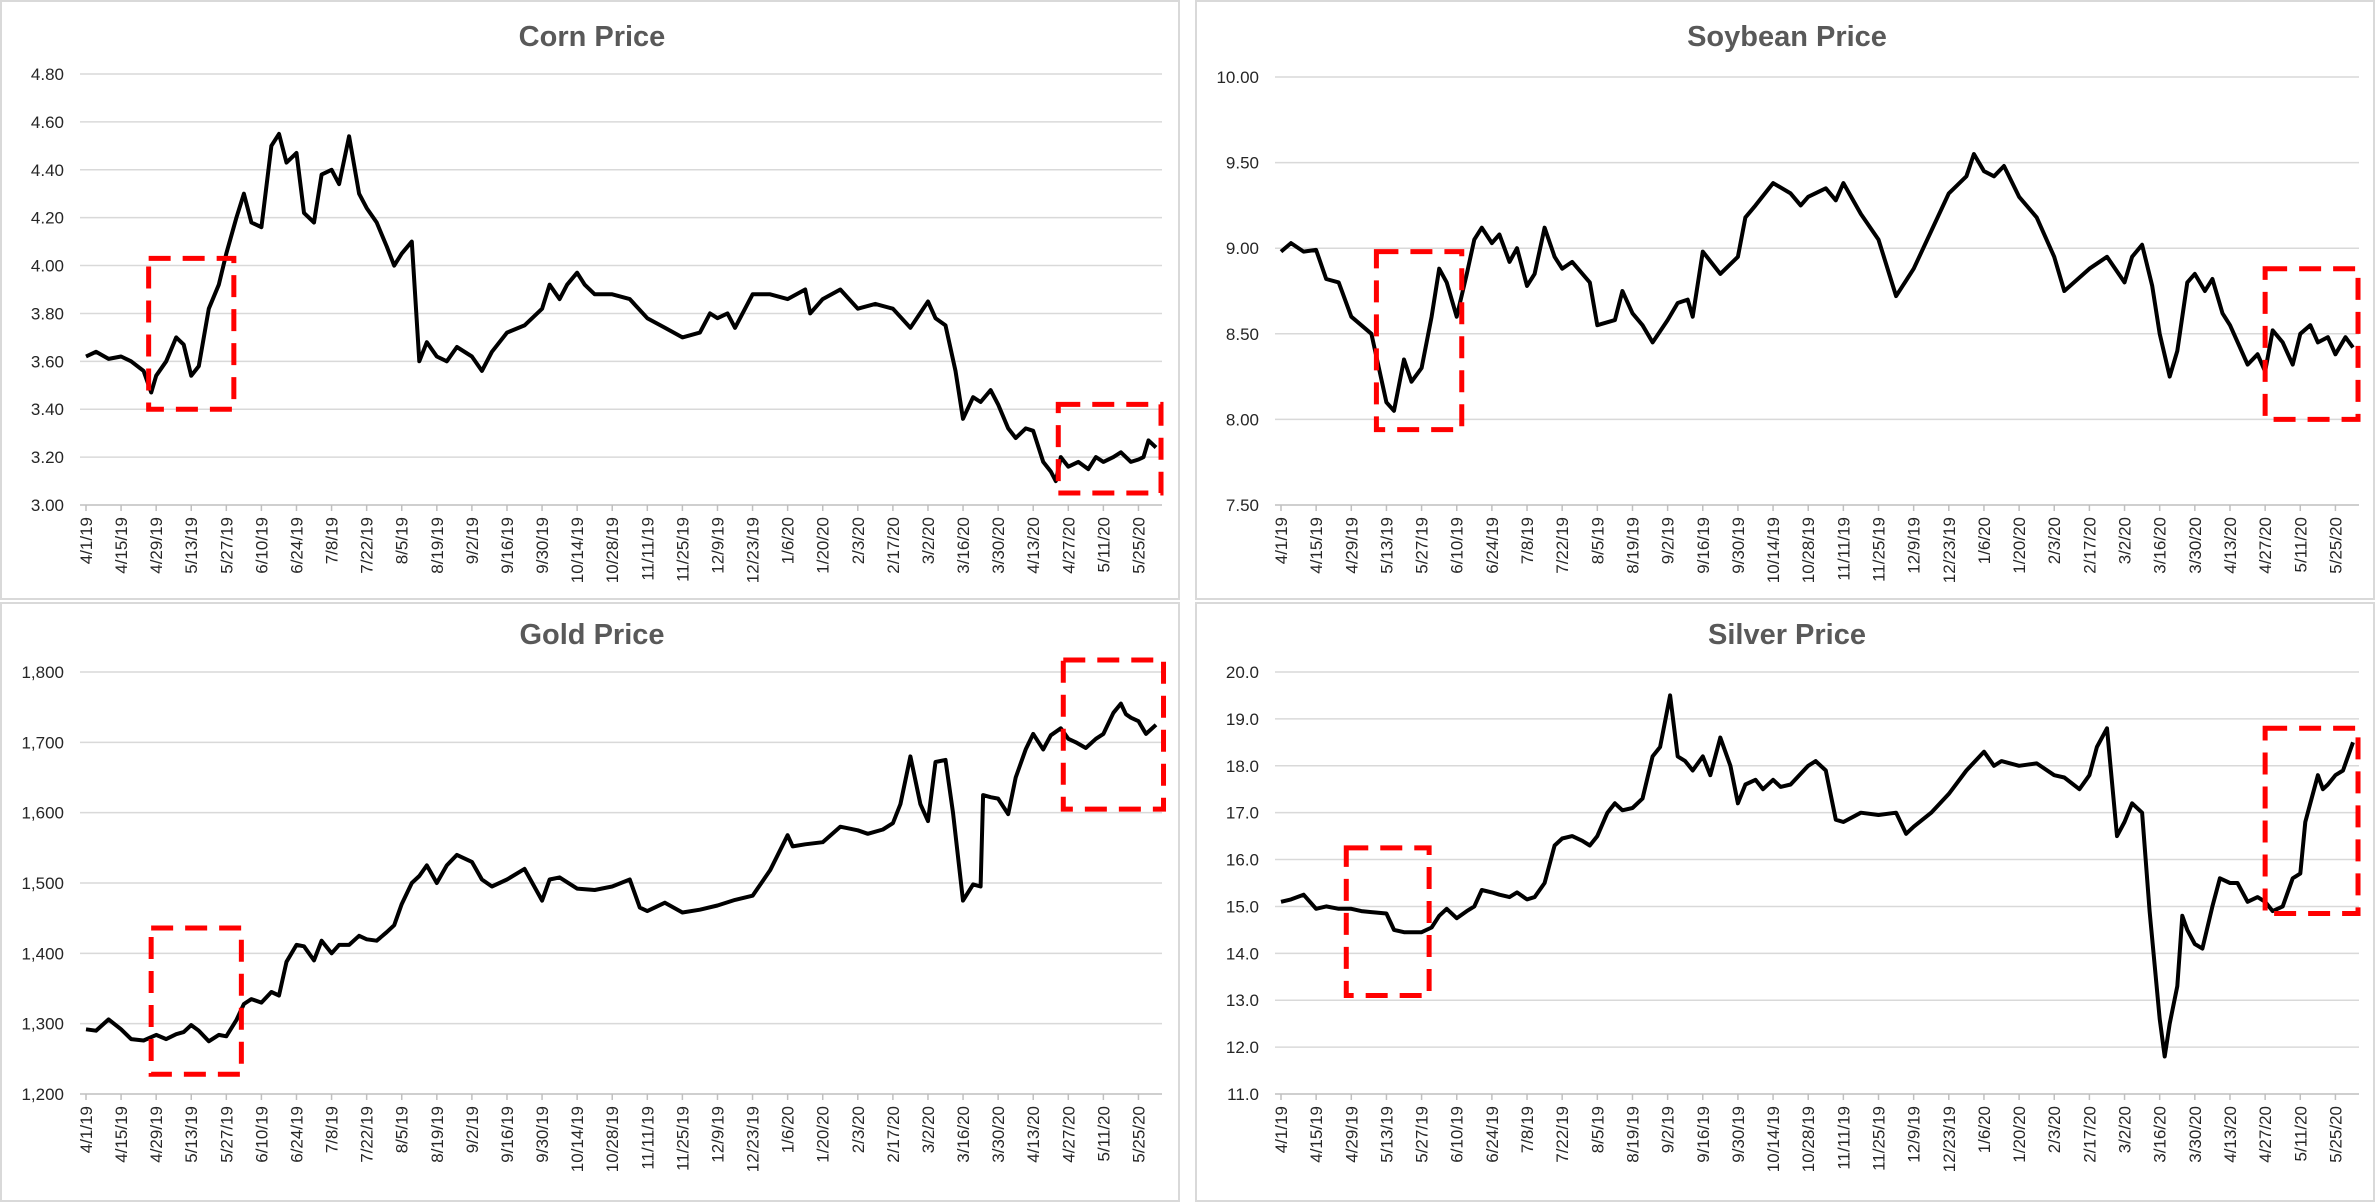  Describe the element at coordinates (1787, 635) in the screenshot. I see `chart-title: Silver Price` at that location.